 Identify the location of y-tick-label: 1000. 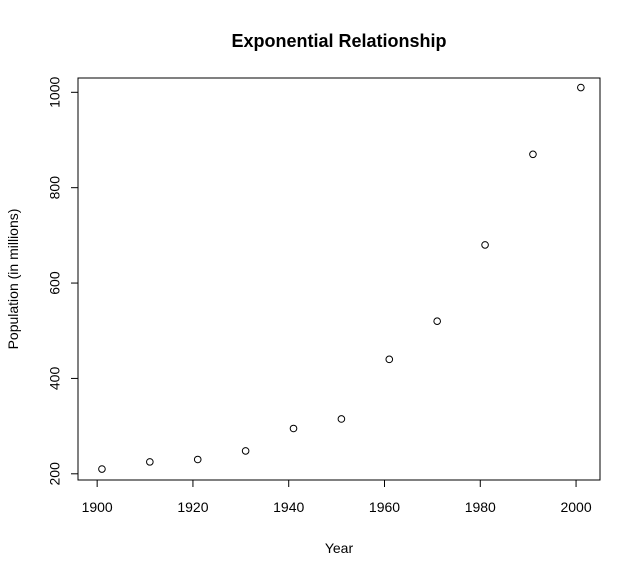
(55, 92).